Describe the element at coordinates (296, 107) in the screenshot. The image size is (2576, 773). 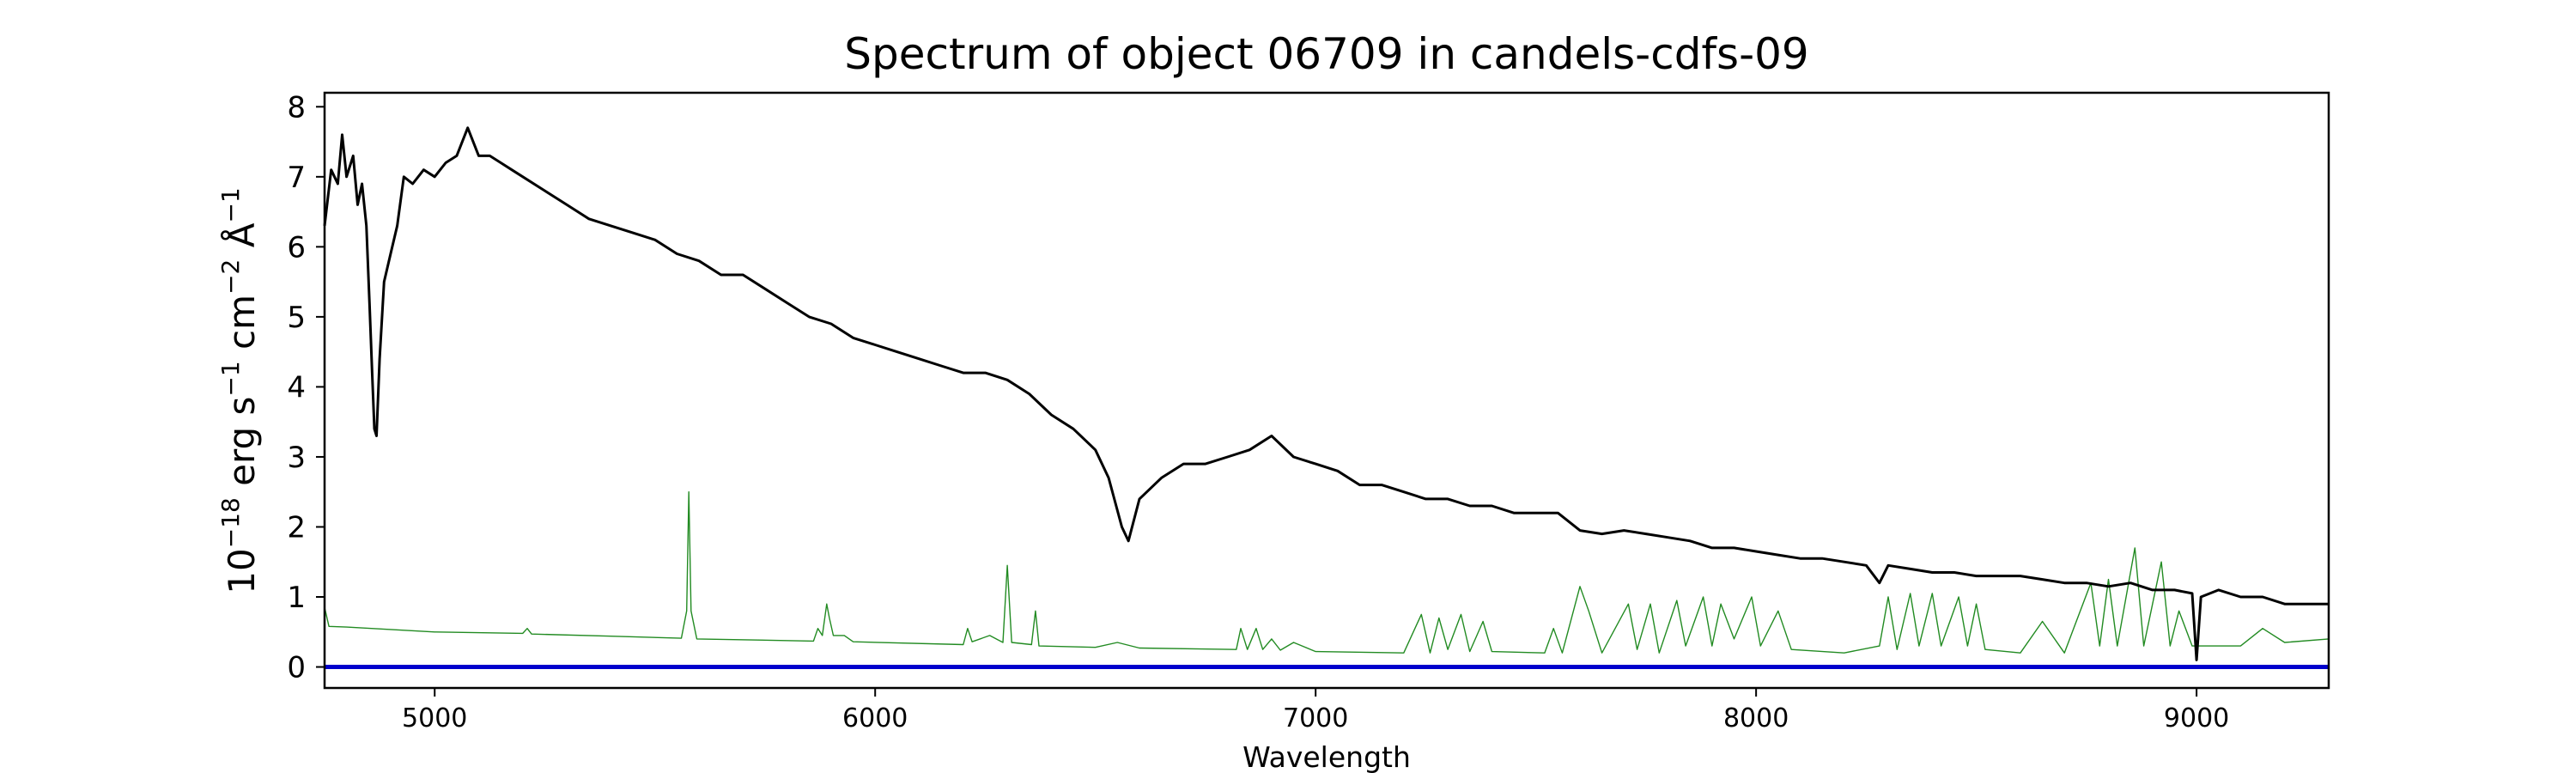
I see `y-tick-label: 8` at that location.